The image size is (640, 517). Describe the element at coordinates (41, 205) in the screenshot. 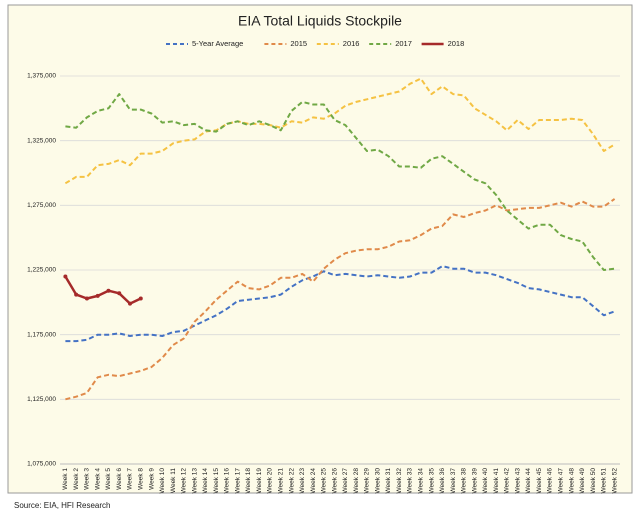

I see `y-tick-label: 1,275,000` at that location.